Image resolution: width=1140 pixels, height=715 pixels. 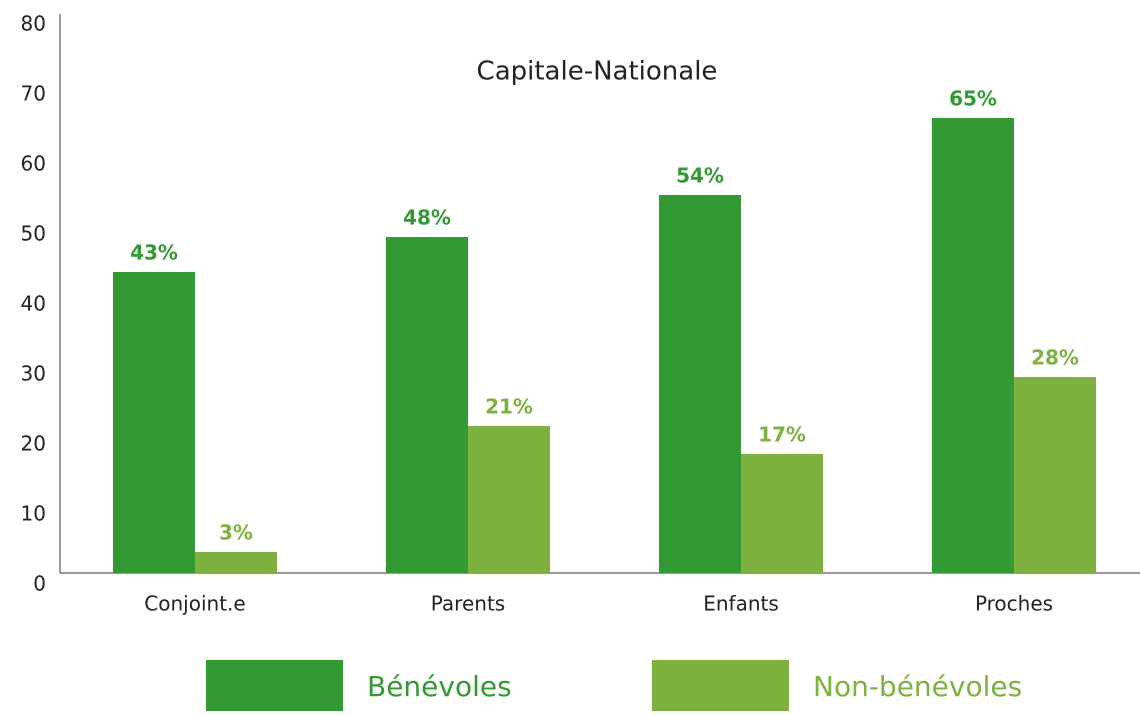 I want to click on x-tick-label: Proches, so click(x=1014, y=604).